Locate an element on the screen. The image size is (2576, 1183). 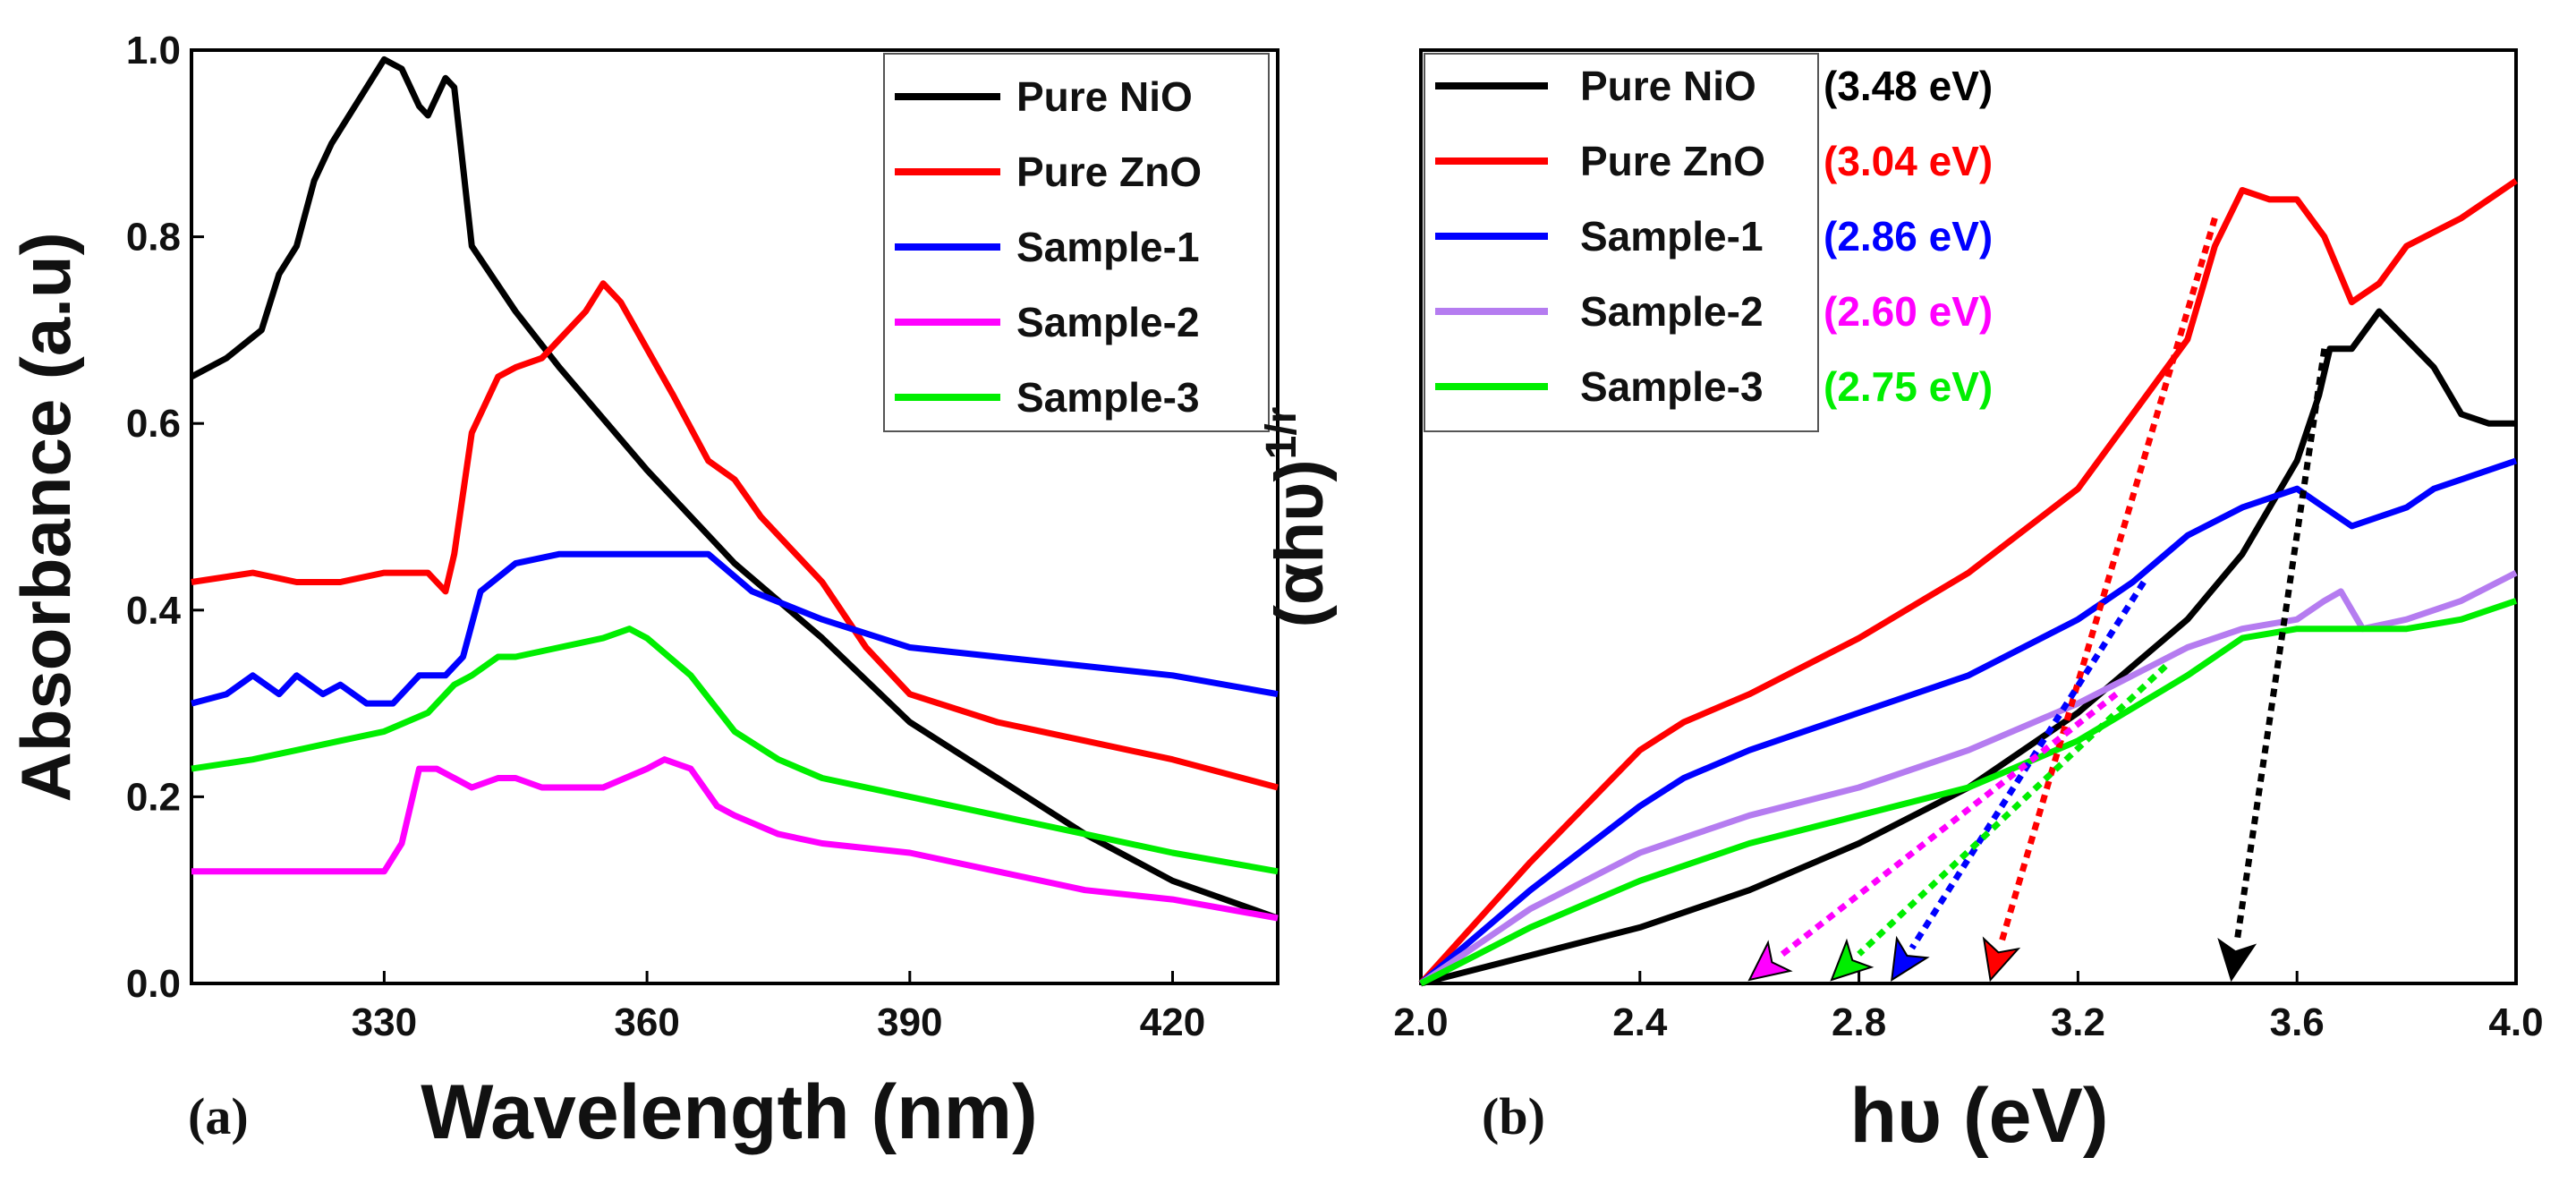
x-axis-label-b: hυ (eV) is located at coordinates (1979, 1116).